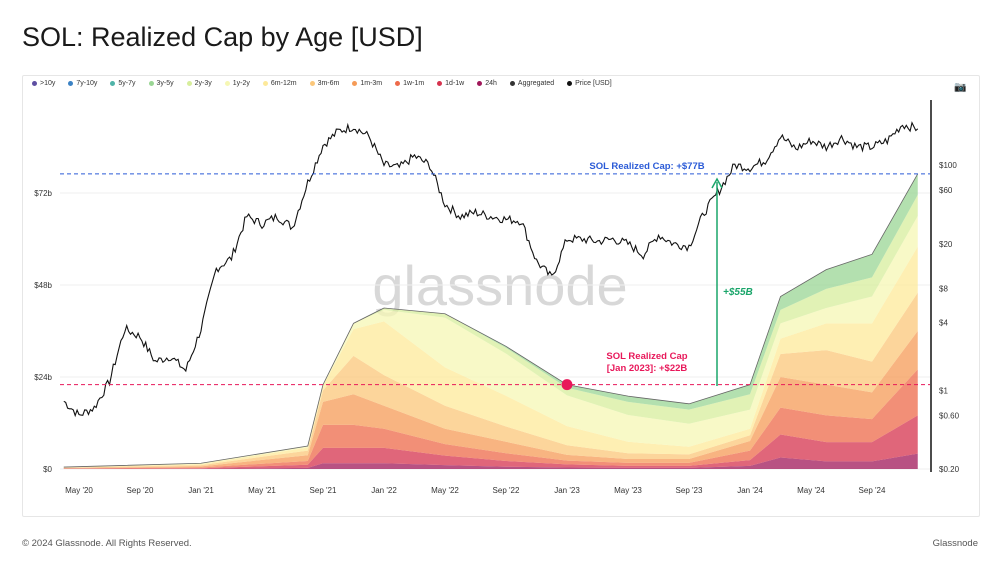 Image resolution: width=1000 pixels, height=576 pixels. Describe the element at coordinates (646, 356) in the screenshot. I see `annotation-22b-line1: SOL Realized Cap` at that location.